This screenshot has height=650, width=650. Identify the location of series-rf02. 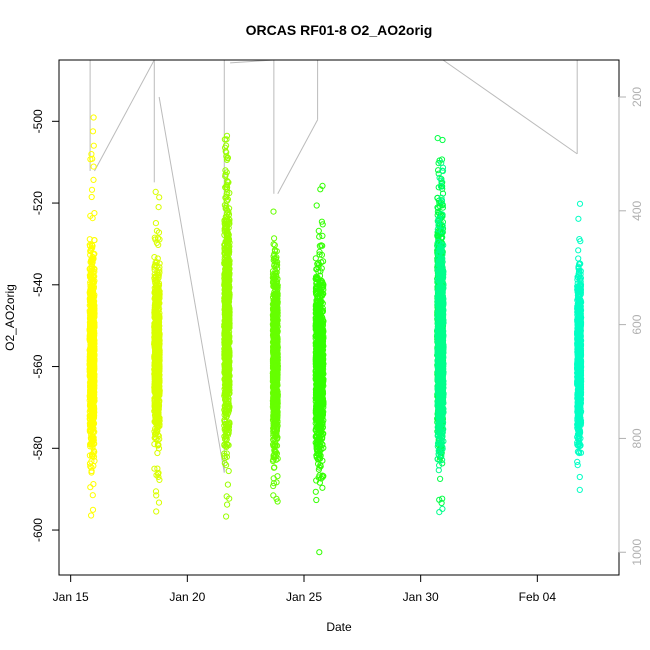
(157, 351).